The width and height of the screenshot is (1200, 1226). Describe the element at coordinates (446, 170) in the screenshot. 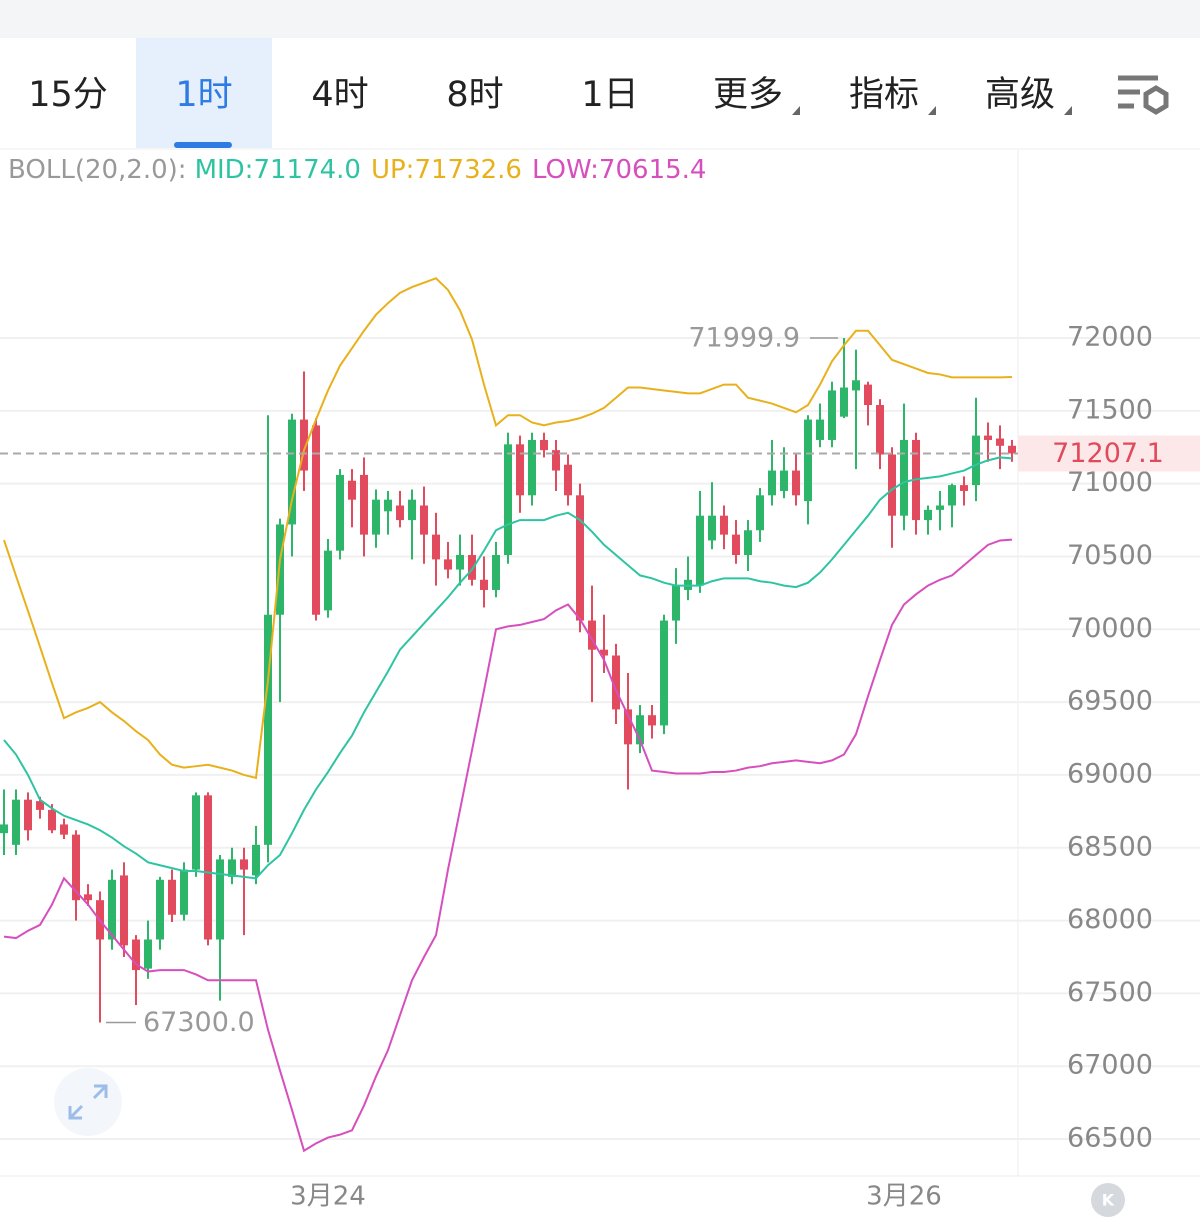

I see `legend-entry: UP:71732.6` at that location.